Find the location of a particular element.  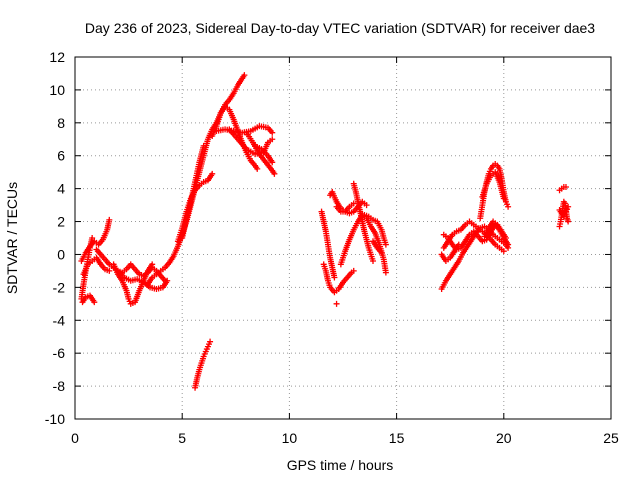

x-tick-label: 25 is located at coordinates (611, 438).